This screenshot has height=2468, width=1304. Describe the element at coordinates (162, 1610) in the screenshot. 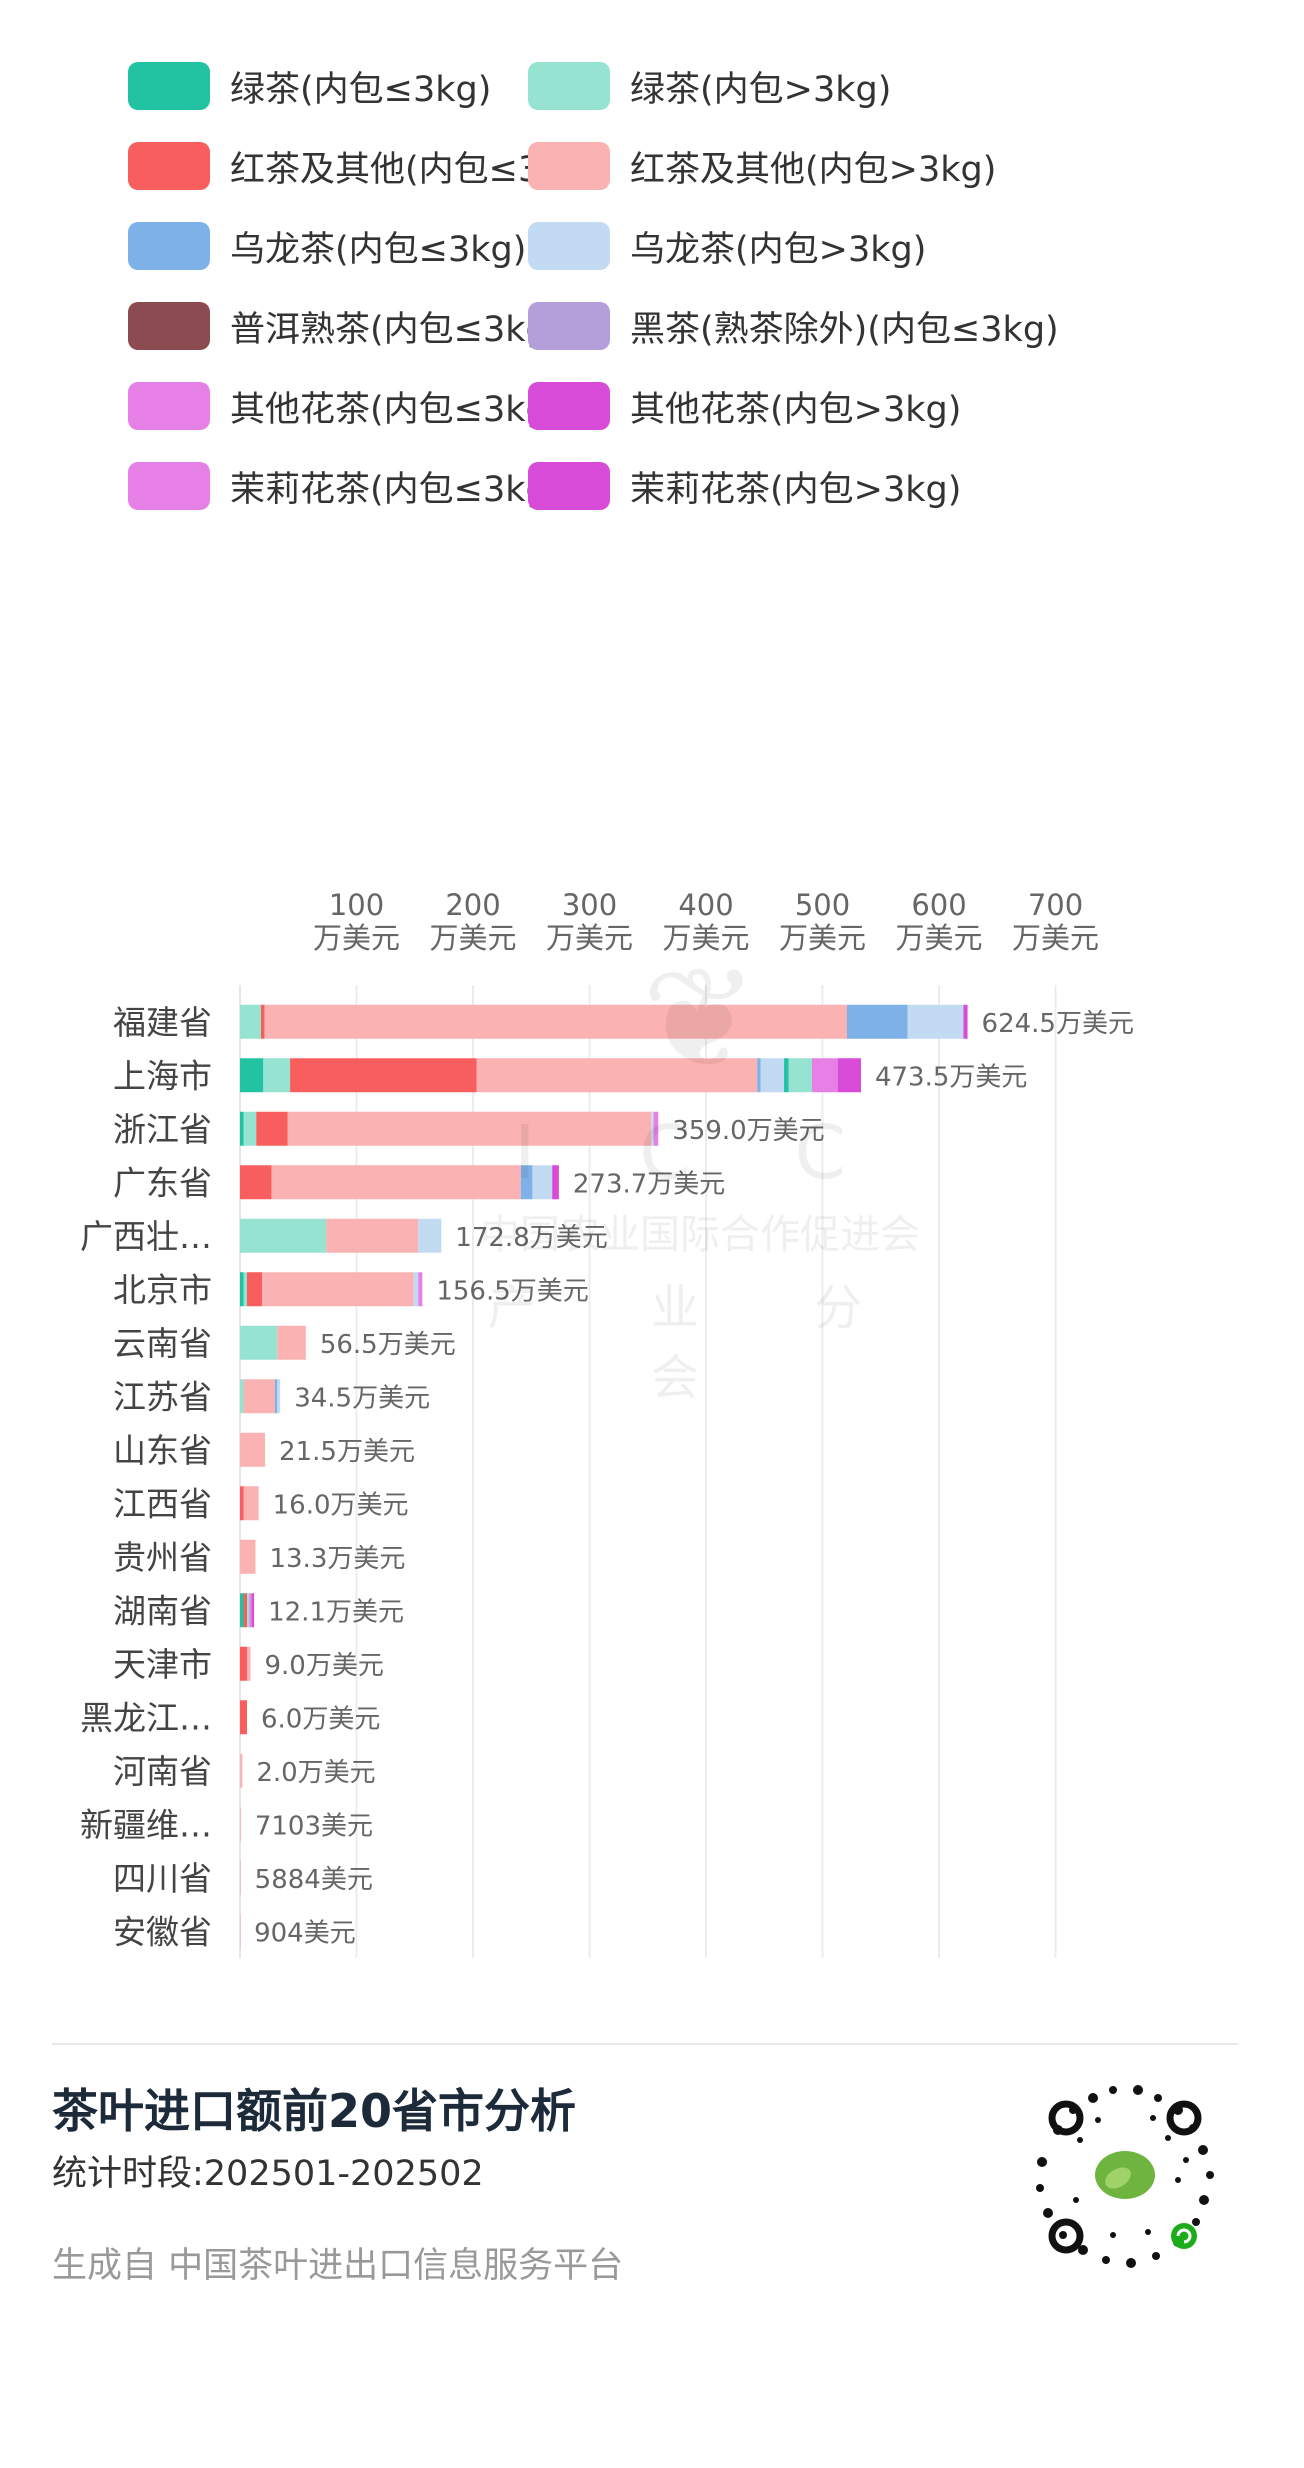

I see `category-label: 湖南省` at that location.